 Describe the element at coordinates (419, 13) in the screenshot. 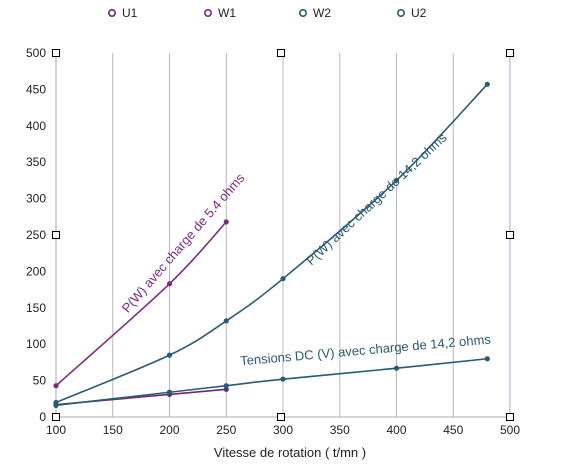

I see `legend-label-u2: U2` at that location.